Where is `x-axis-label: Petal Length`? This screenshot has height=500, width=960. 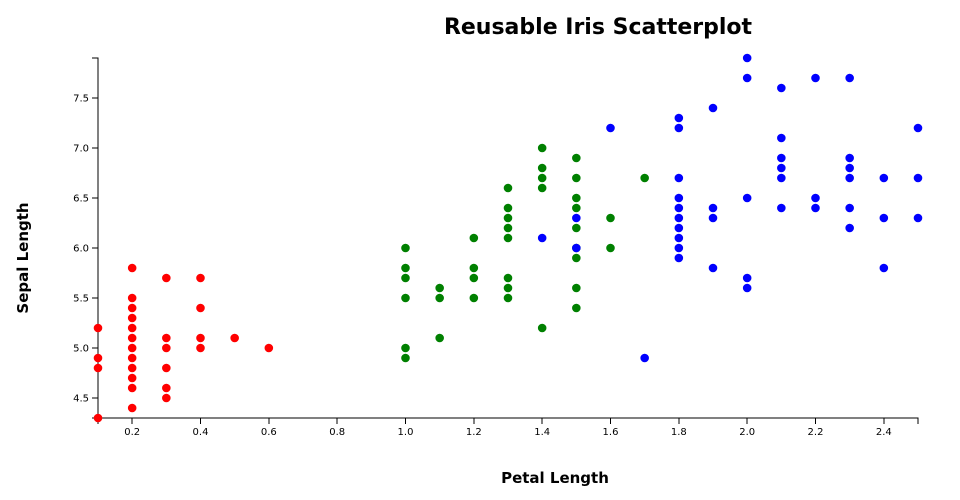 x-axis-label: Petal Length is located at coordinates (555, 478).